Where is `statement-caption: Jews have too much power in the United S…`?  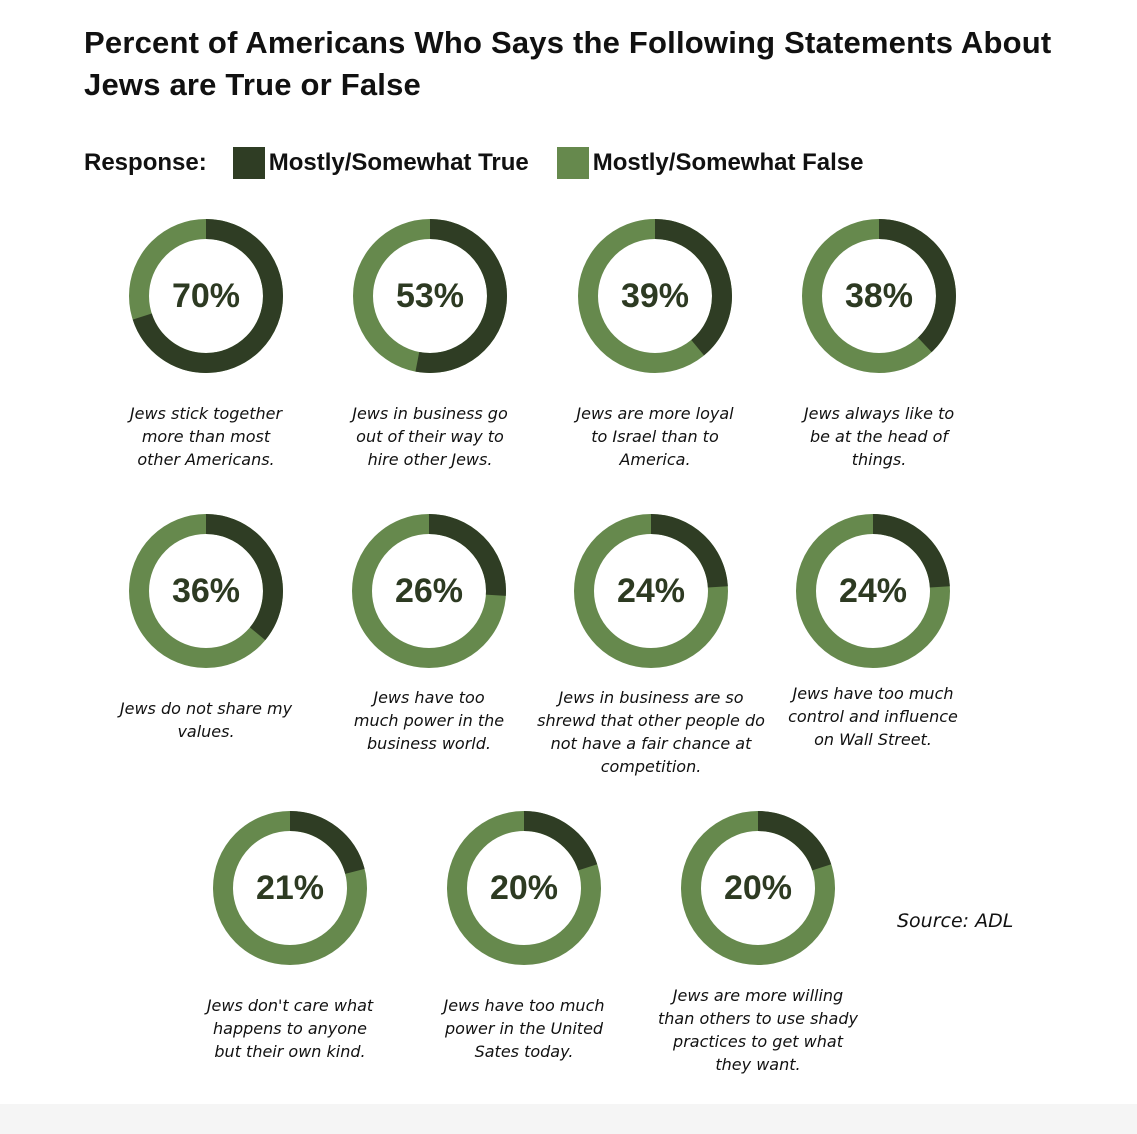
statement-caption: Jews have too much power in the United S… is located at coordinates (524, 1028).